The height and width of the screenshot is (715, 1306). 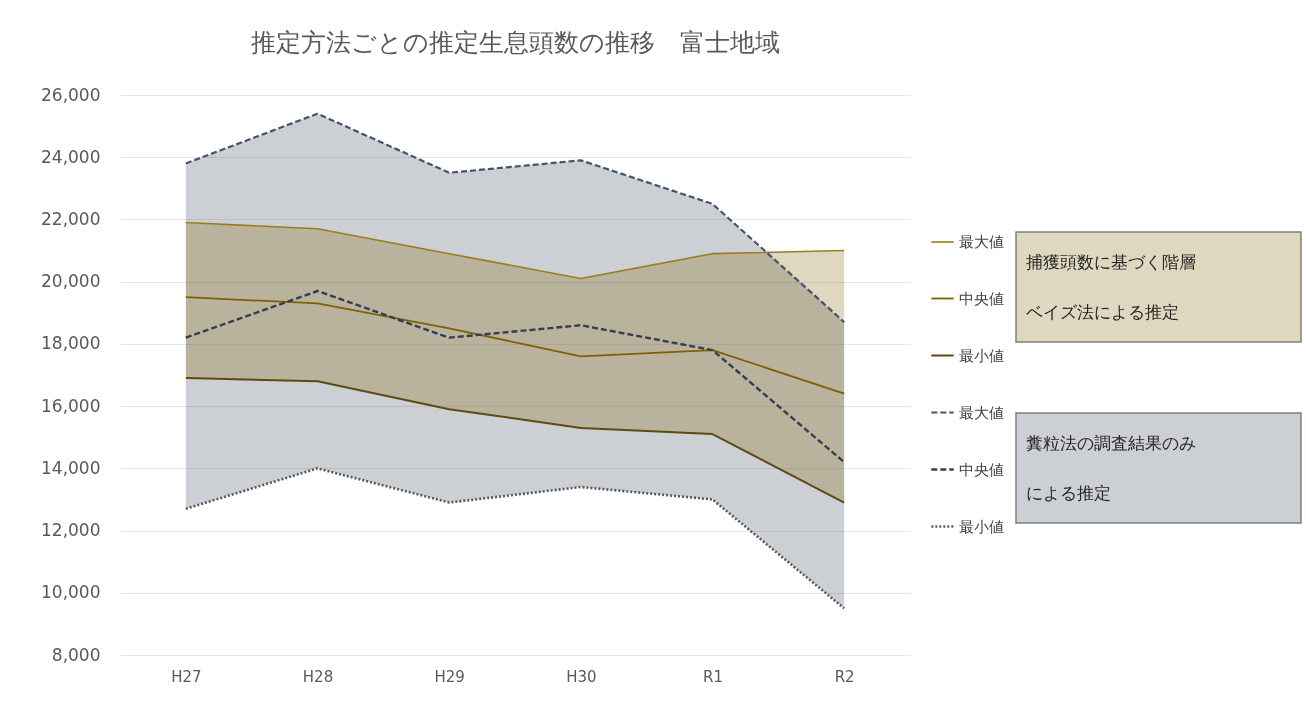 I want to click on text: 捕獲頭数に基づく階層ベイズ法による推定, so click(x=1111, y=287).